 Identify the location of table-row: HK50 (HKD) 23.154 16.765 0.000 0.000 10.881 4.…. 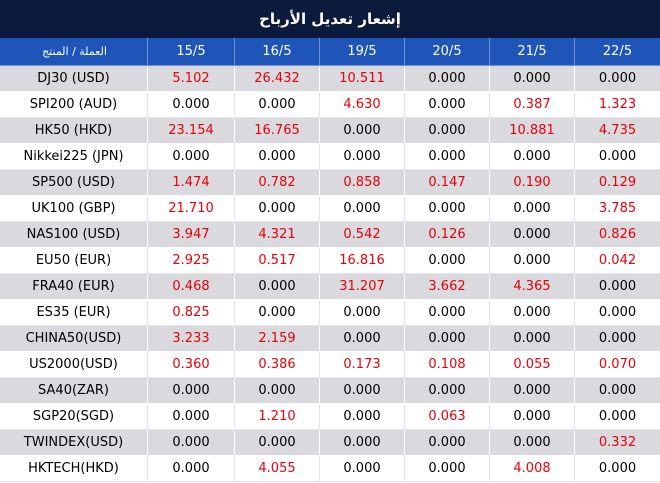
(330, 131).